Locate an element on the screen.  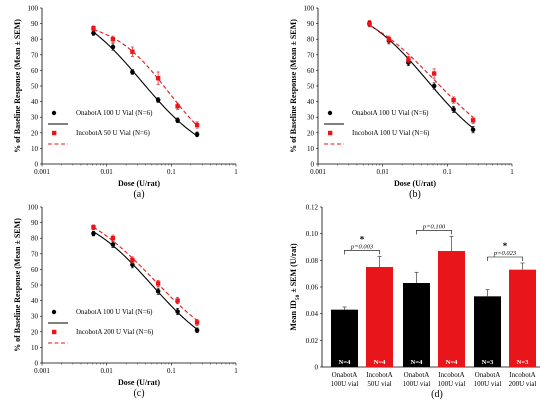
x-tick-label: 0.01 is located at coordinates (107, 371).